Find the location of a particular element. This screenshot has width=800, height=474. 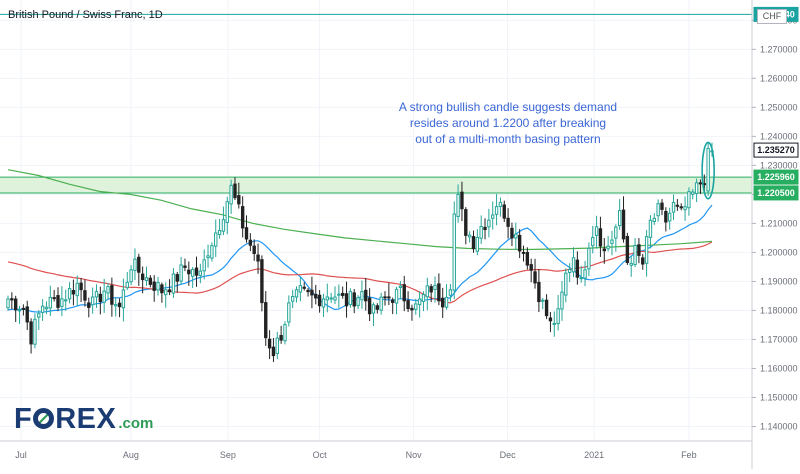

logo-suffix: .com is located at coordinates (136, 423).